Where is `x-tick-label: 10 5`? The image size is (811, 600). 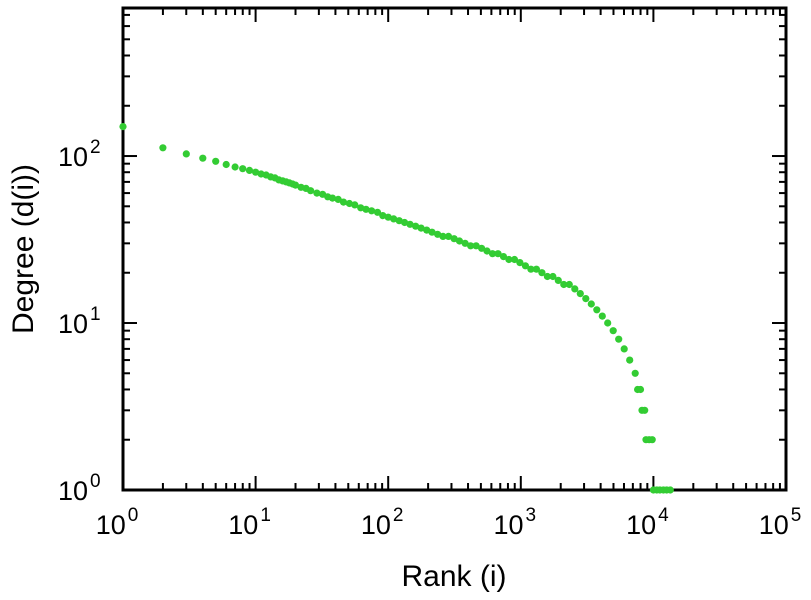
x-tick-label: 10 5 is located at coordinates (780, 522).